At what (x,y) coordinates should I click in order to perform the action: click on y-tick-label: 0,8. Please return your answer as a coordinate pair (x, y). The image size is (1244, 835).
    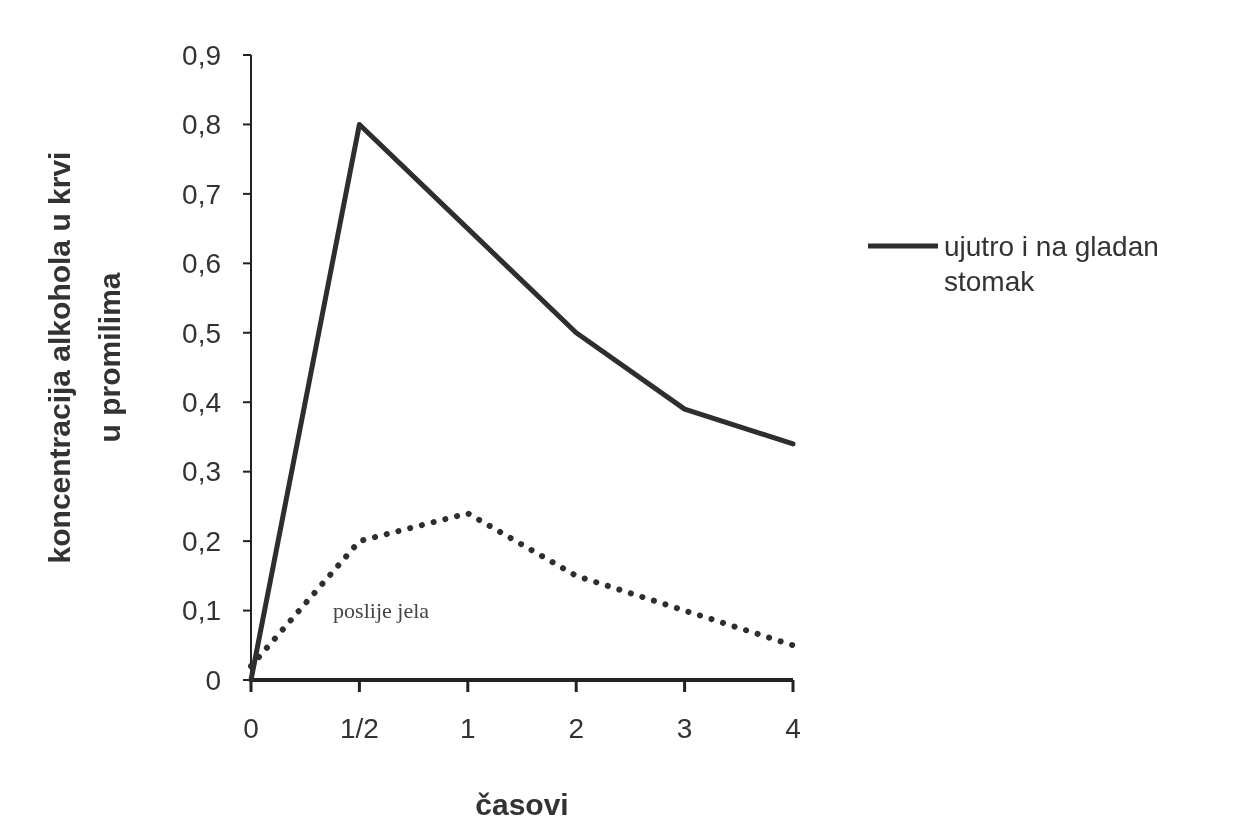
    Looking at the image, I should click on (201, 125).